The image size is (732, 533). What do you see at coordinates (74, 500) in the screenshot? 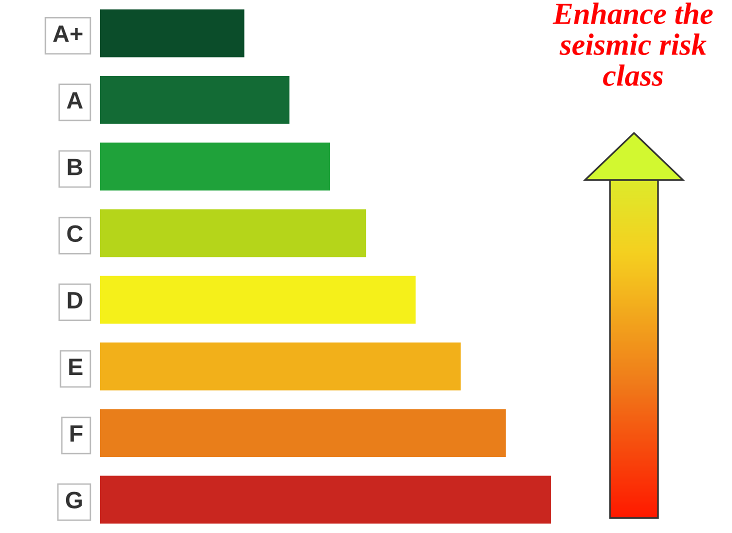
I see `y-tick-label: G` at bounding box center [74, 500].